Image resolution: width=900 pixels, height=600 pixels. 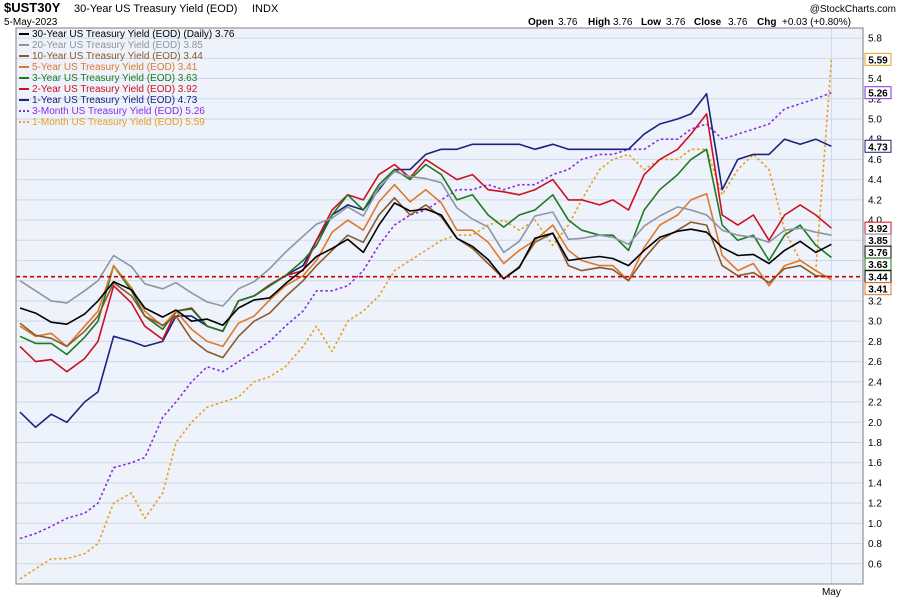 I want to click on y-tick-label: 0.8, so click(x=875, y=544).